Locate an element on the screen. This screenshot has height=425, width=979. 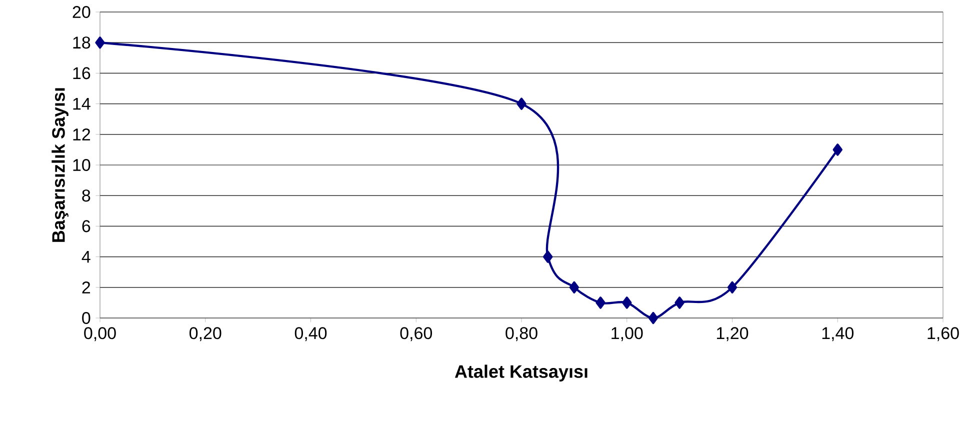
y-tick-label: 2 is located at coordinates (86, 287).